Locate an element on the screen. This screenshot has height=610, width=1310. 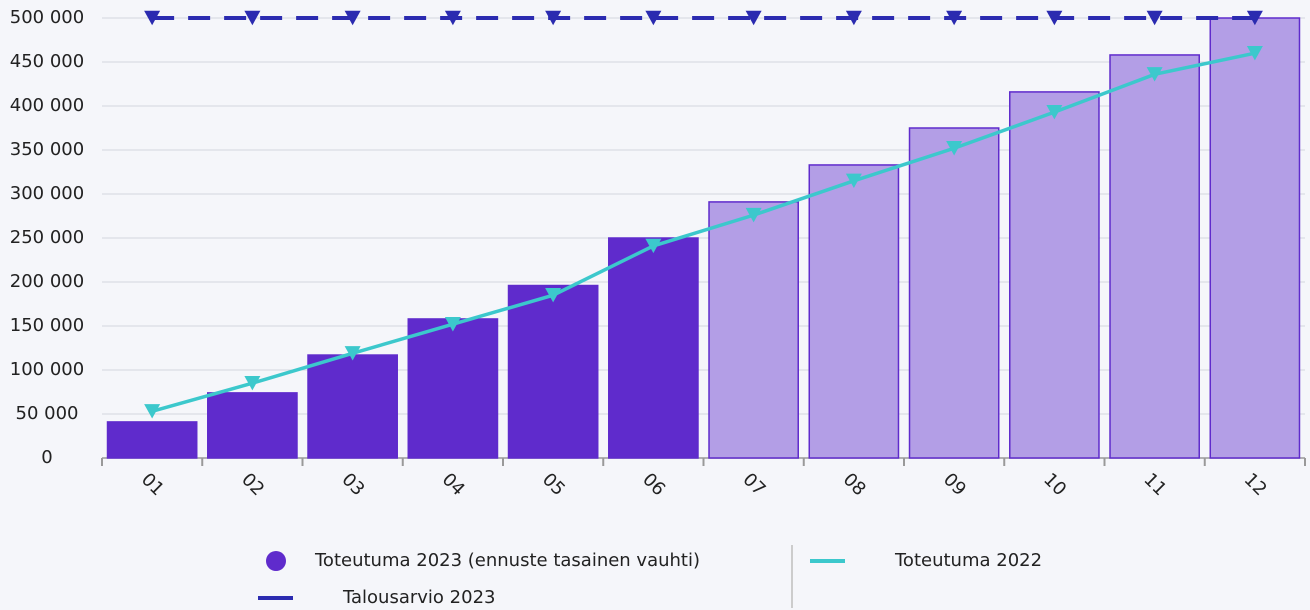
x-tick-label: 02 is located at coordinates (252, 484).